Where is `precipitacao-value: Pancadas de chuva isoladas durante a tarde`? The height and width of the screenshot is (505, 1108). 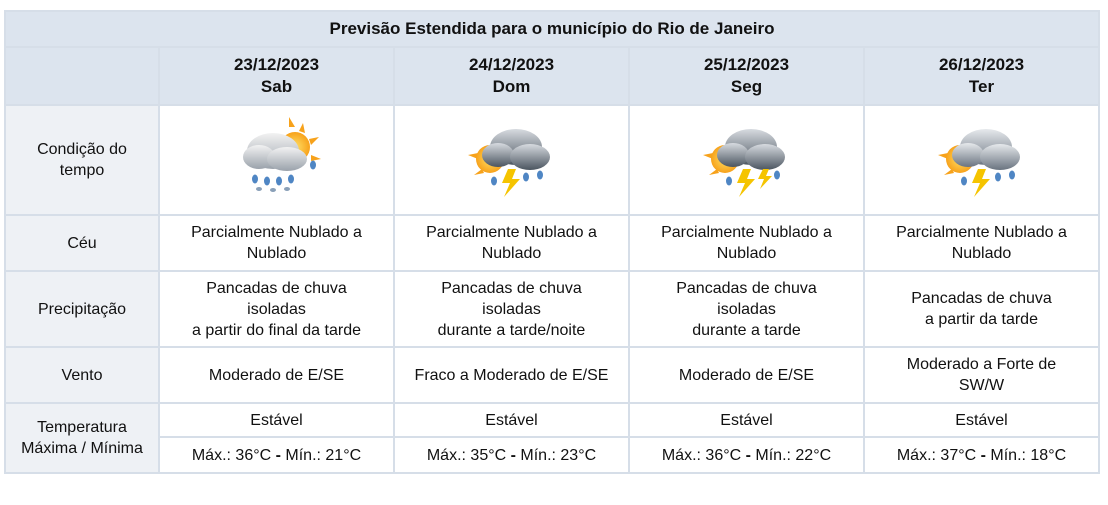
precipitacao-value: Pancadas de chuva isoladas durante a tarde is located at coordinates (746, 309).